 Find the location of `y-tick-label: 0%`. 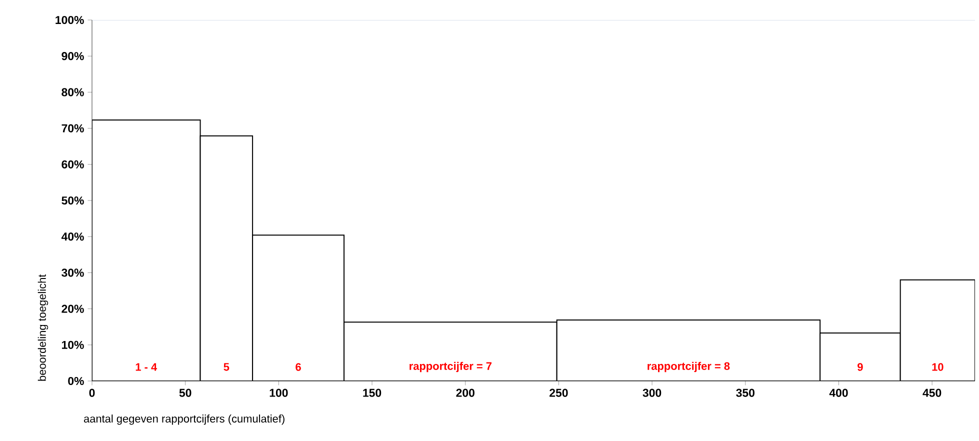

y-tick-label: 0% is located at coordinates (76, 381).